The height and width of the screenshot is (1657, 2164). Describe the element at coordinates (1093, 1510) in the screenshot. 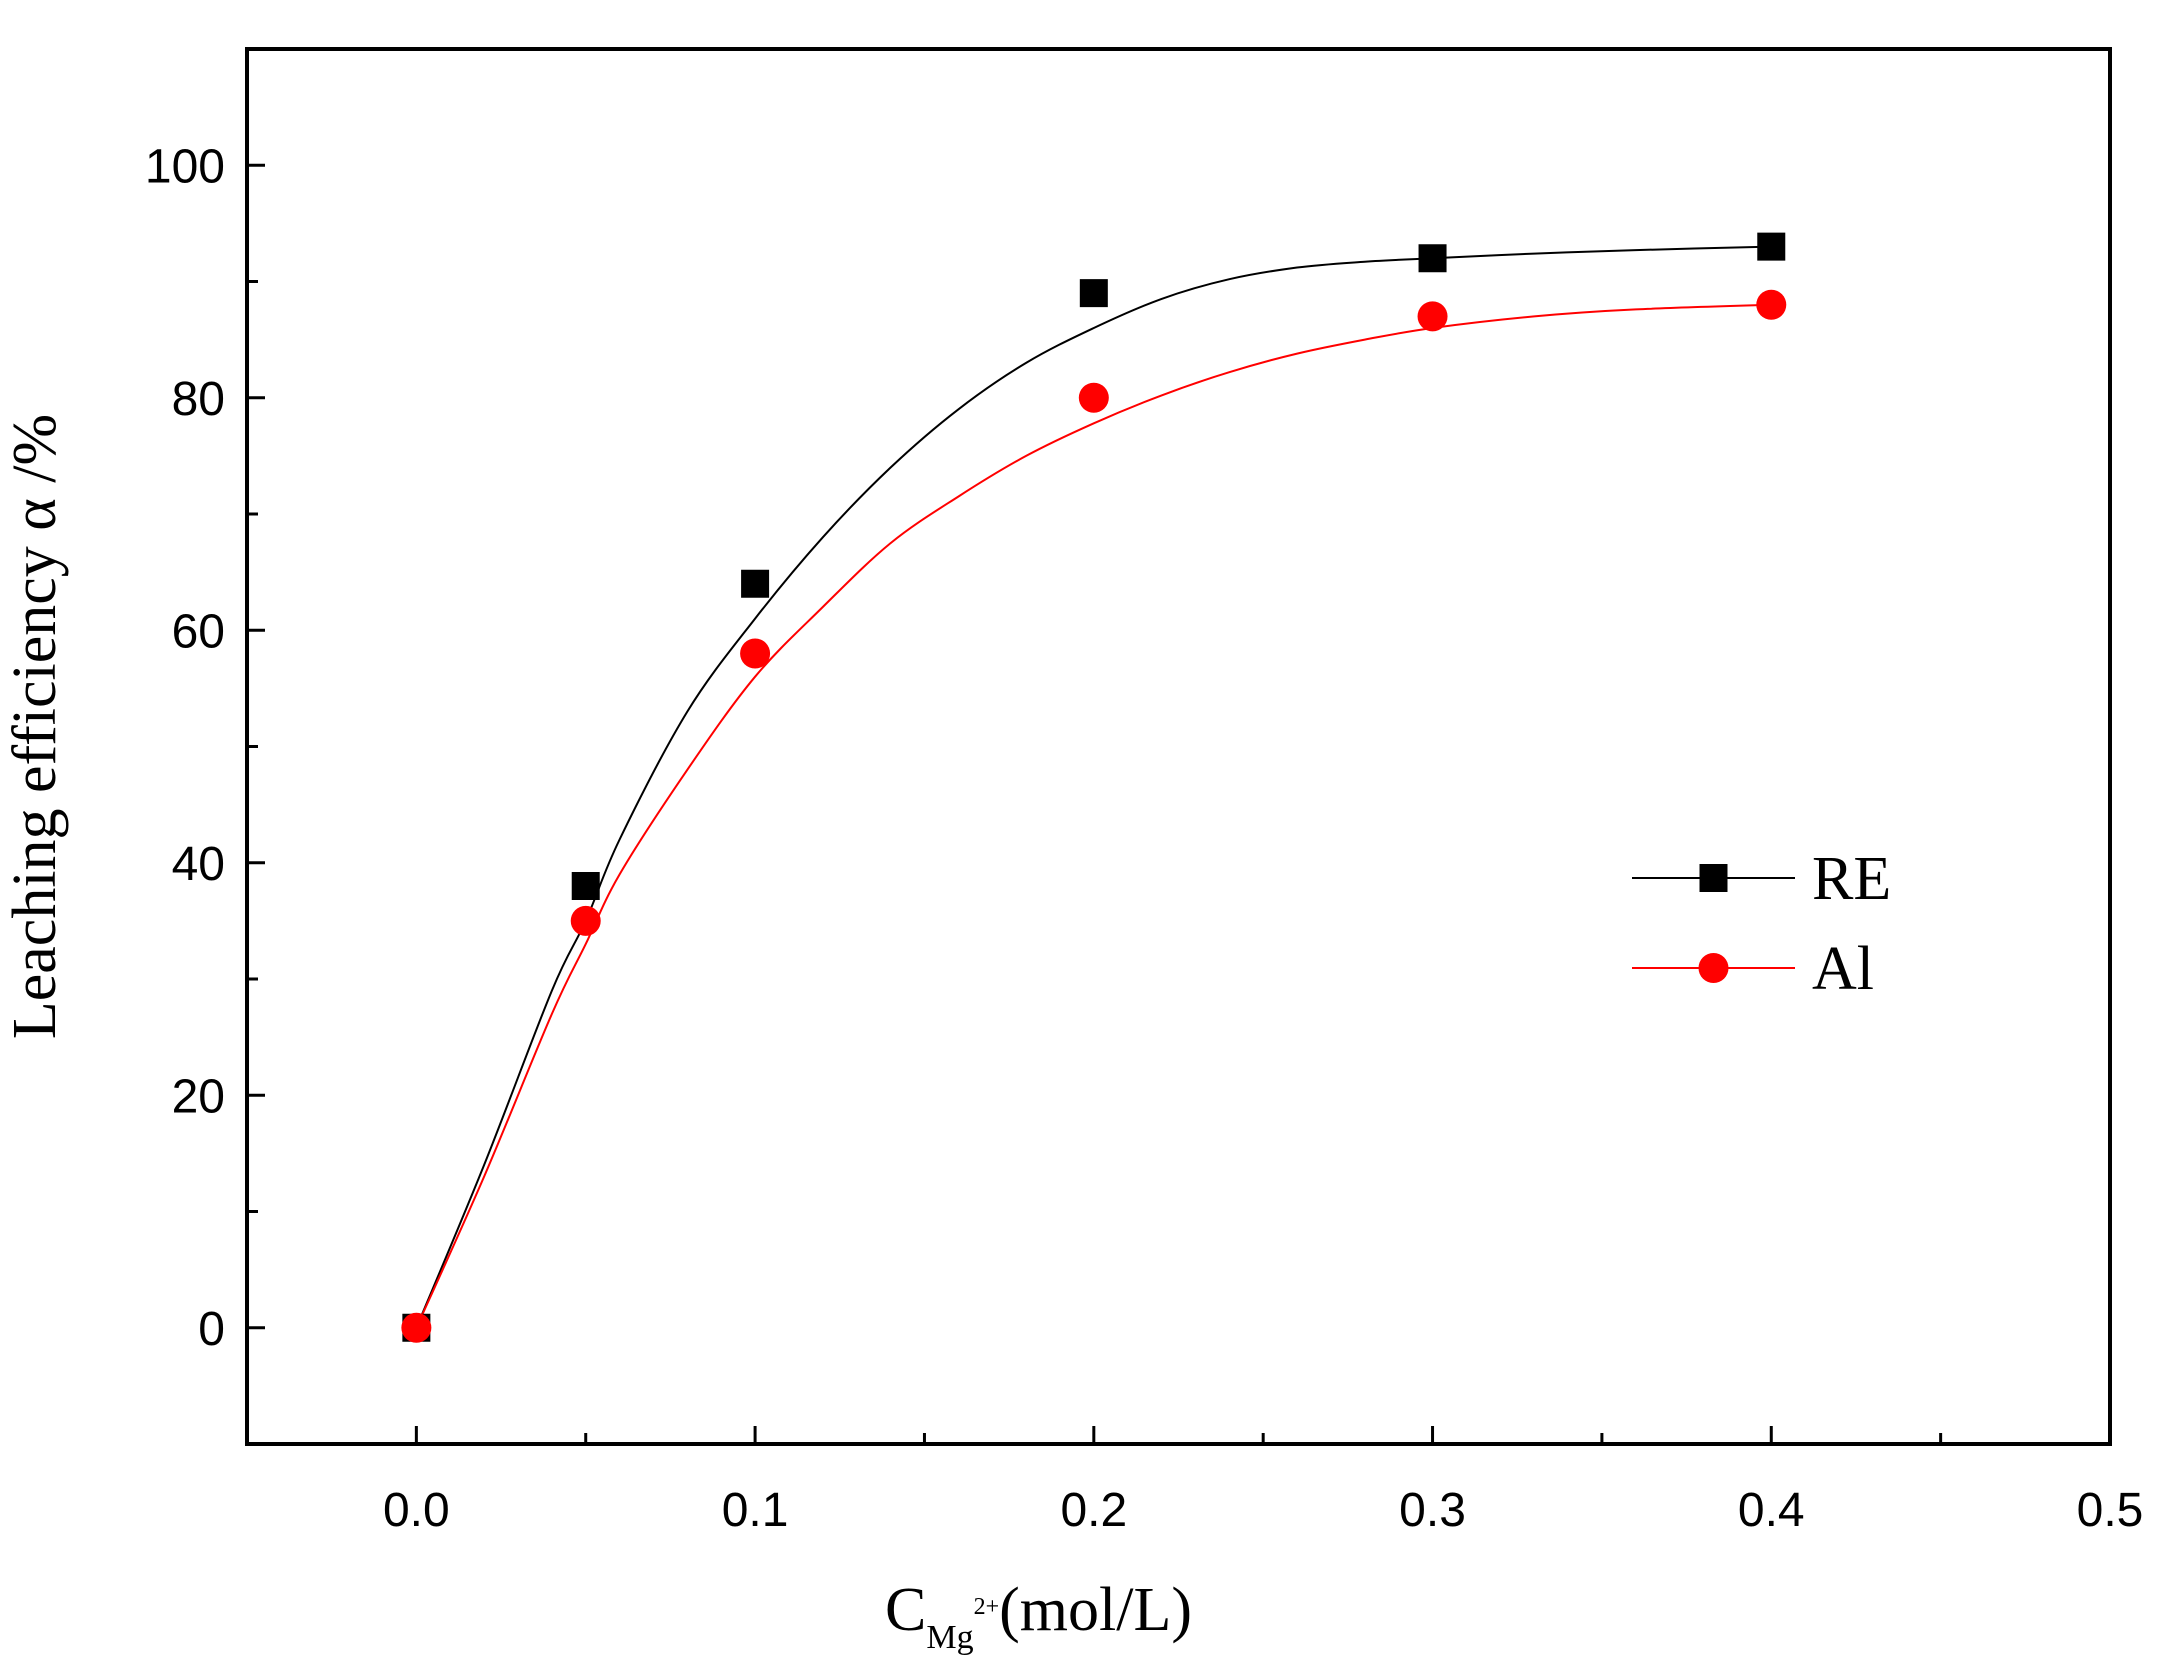

I see `x-tick-label: 0.2` at that location.